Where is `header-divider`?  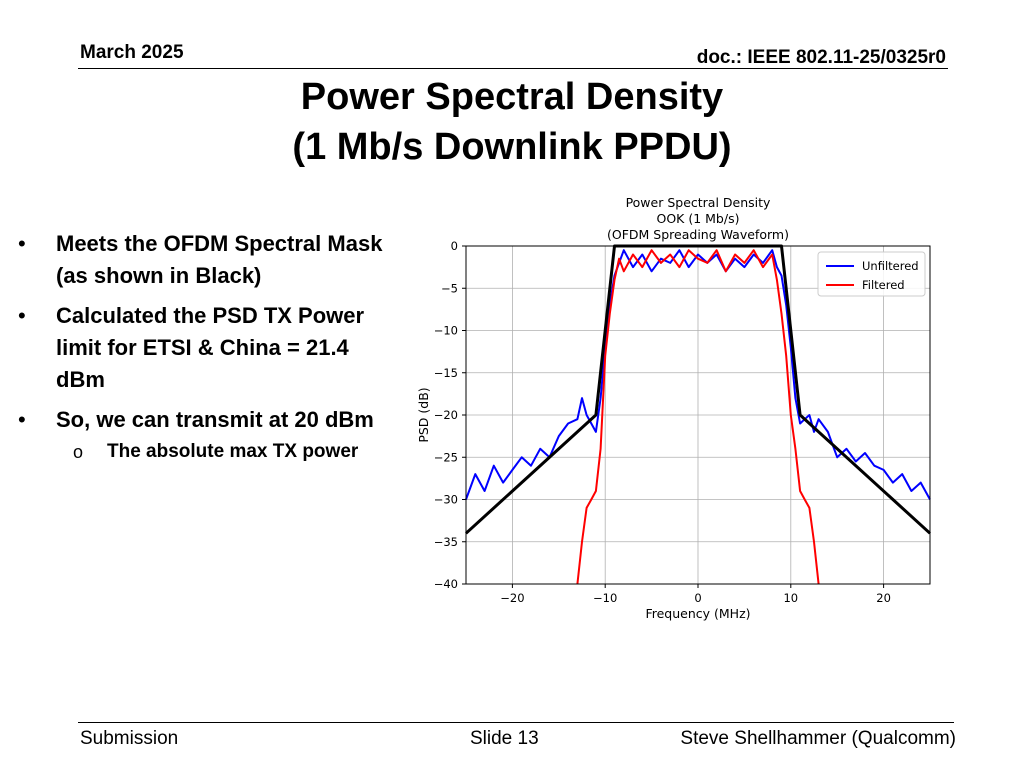 header-divider is located at coordinates (513, 68).